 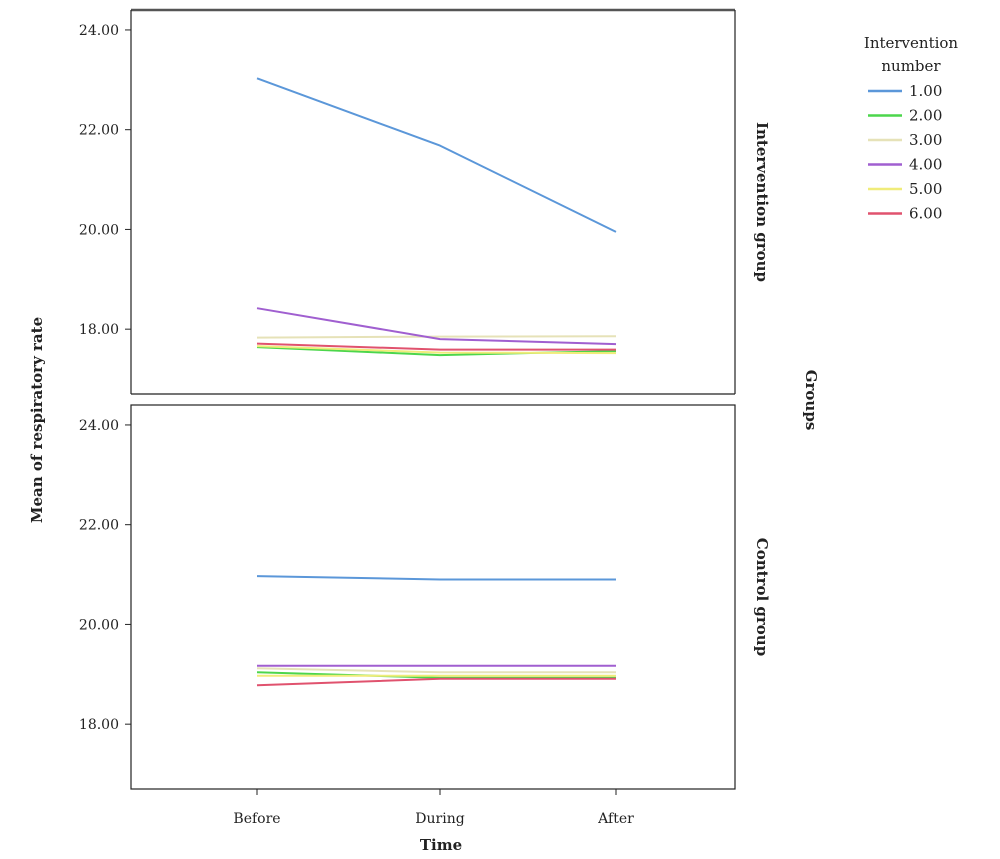 I want to click on panel-label: Intervention group, so click(x=762, y=202).